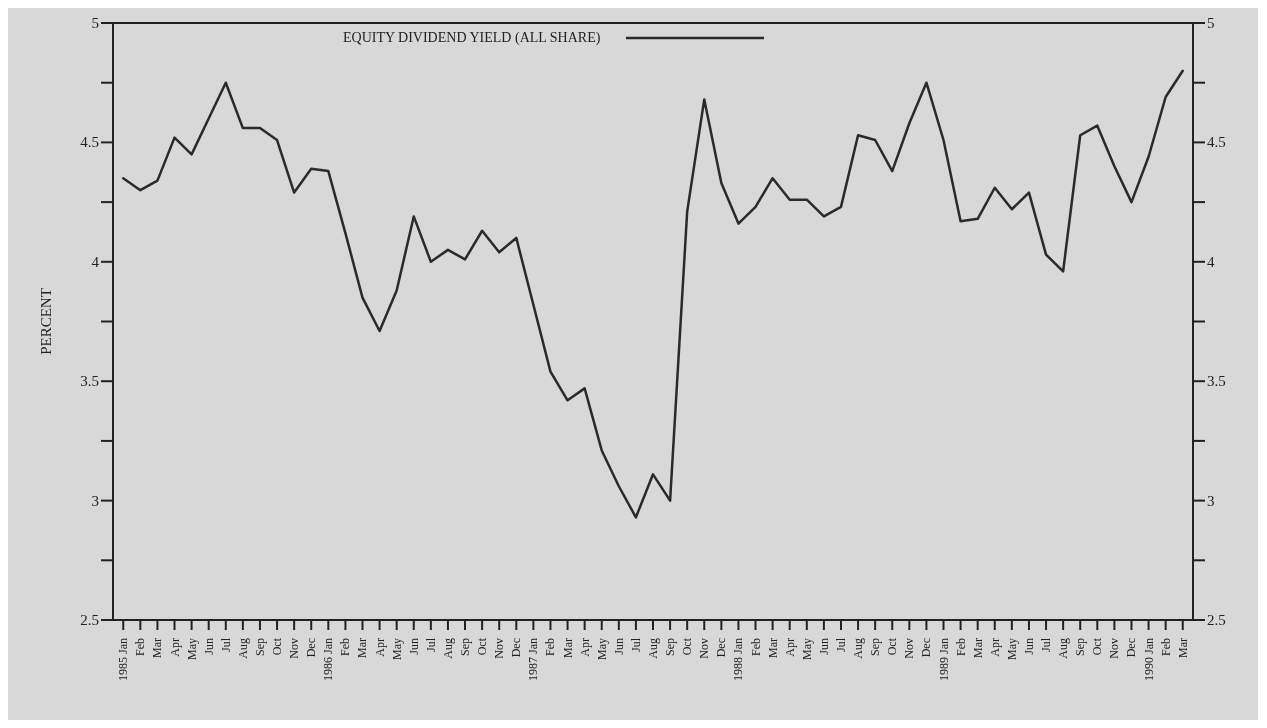 The width and height of the screenshot is (1267, 728). What do you see at coordinates (1211, 23) in the screenshot?
I see `y2-tick-label: 5` at bounding box center [1211, 23].